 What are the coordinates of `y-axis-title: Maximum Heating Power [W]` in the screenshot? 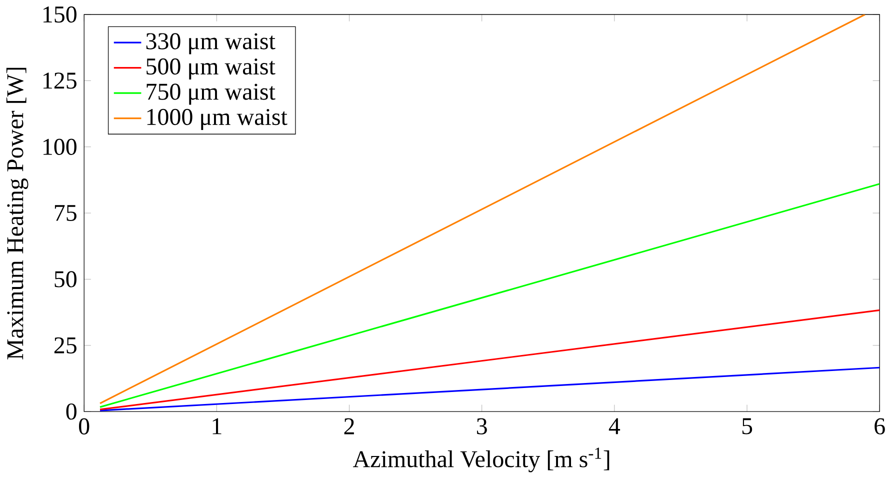 It's located at (17, 214).